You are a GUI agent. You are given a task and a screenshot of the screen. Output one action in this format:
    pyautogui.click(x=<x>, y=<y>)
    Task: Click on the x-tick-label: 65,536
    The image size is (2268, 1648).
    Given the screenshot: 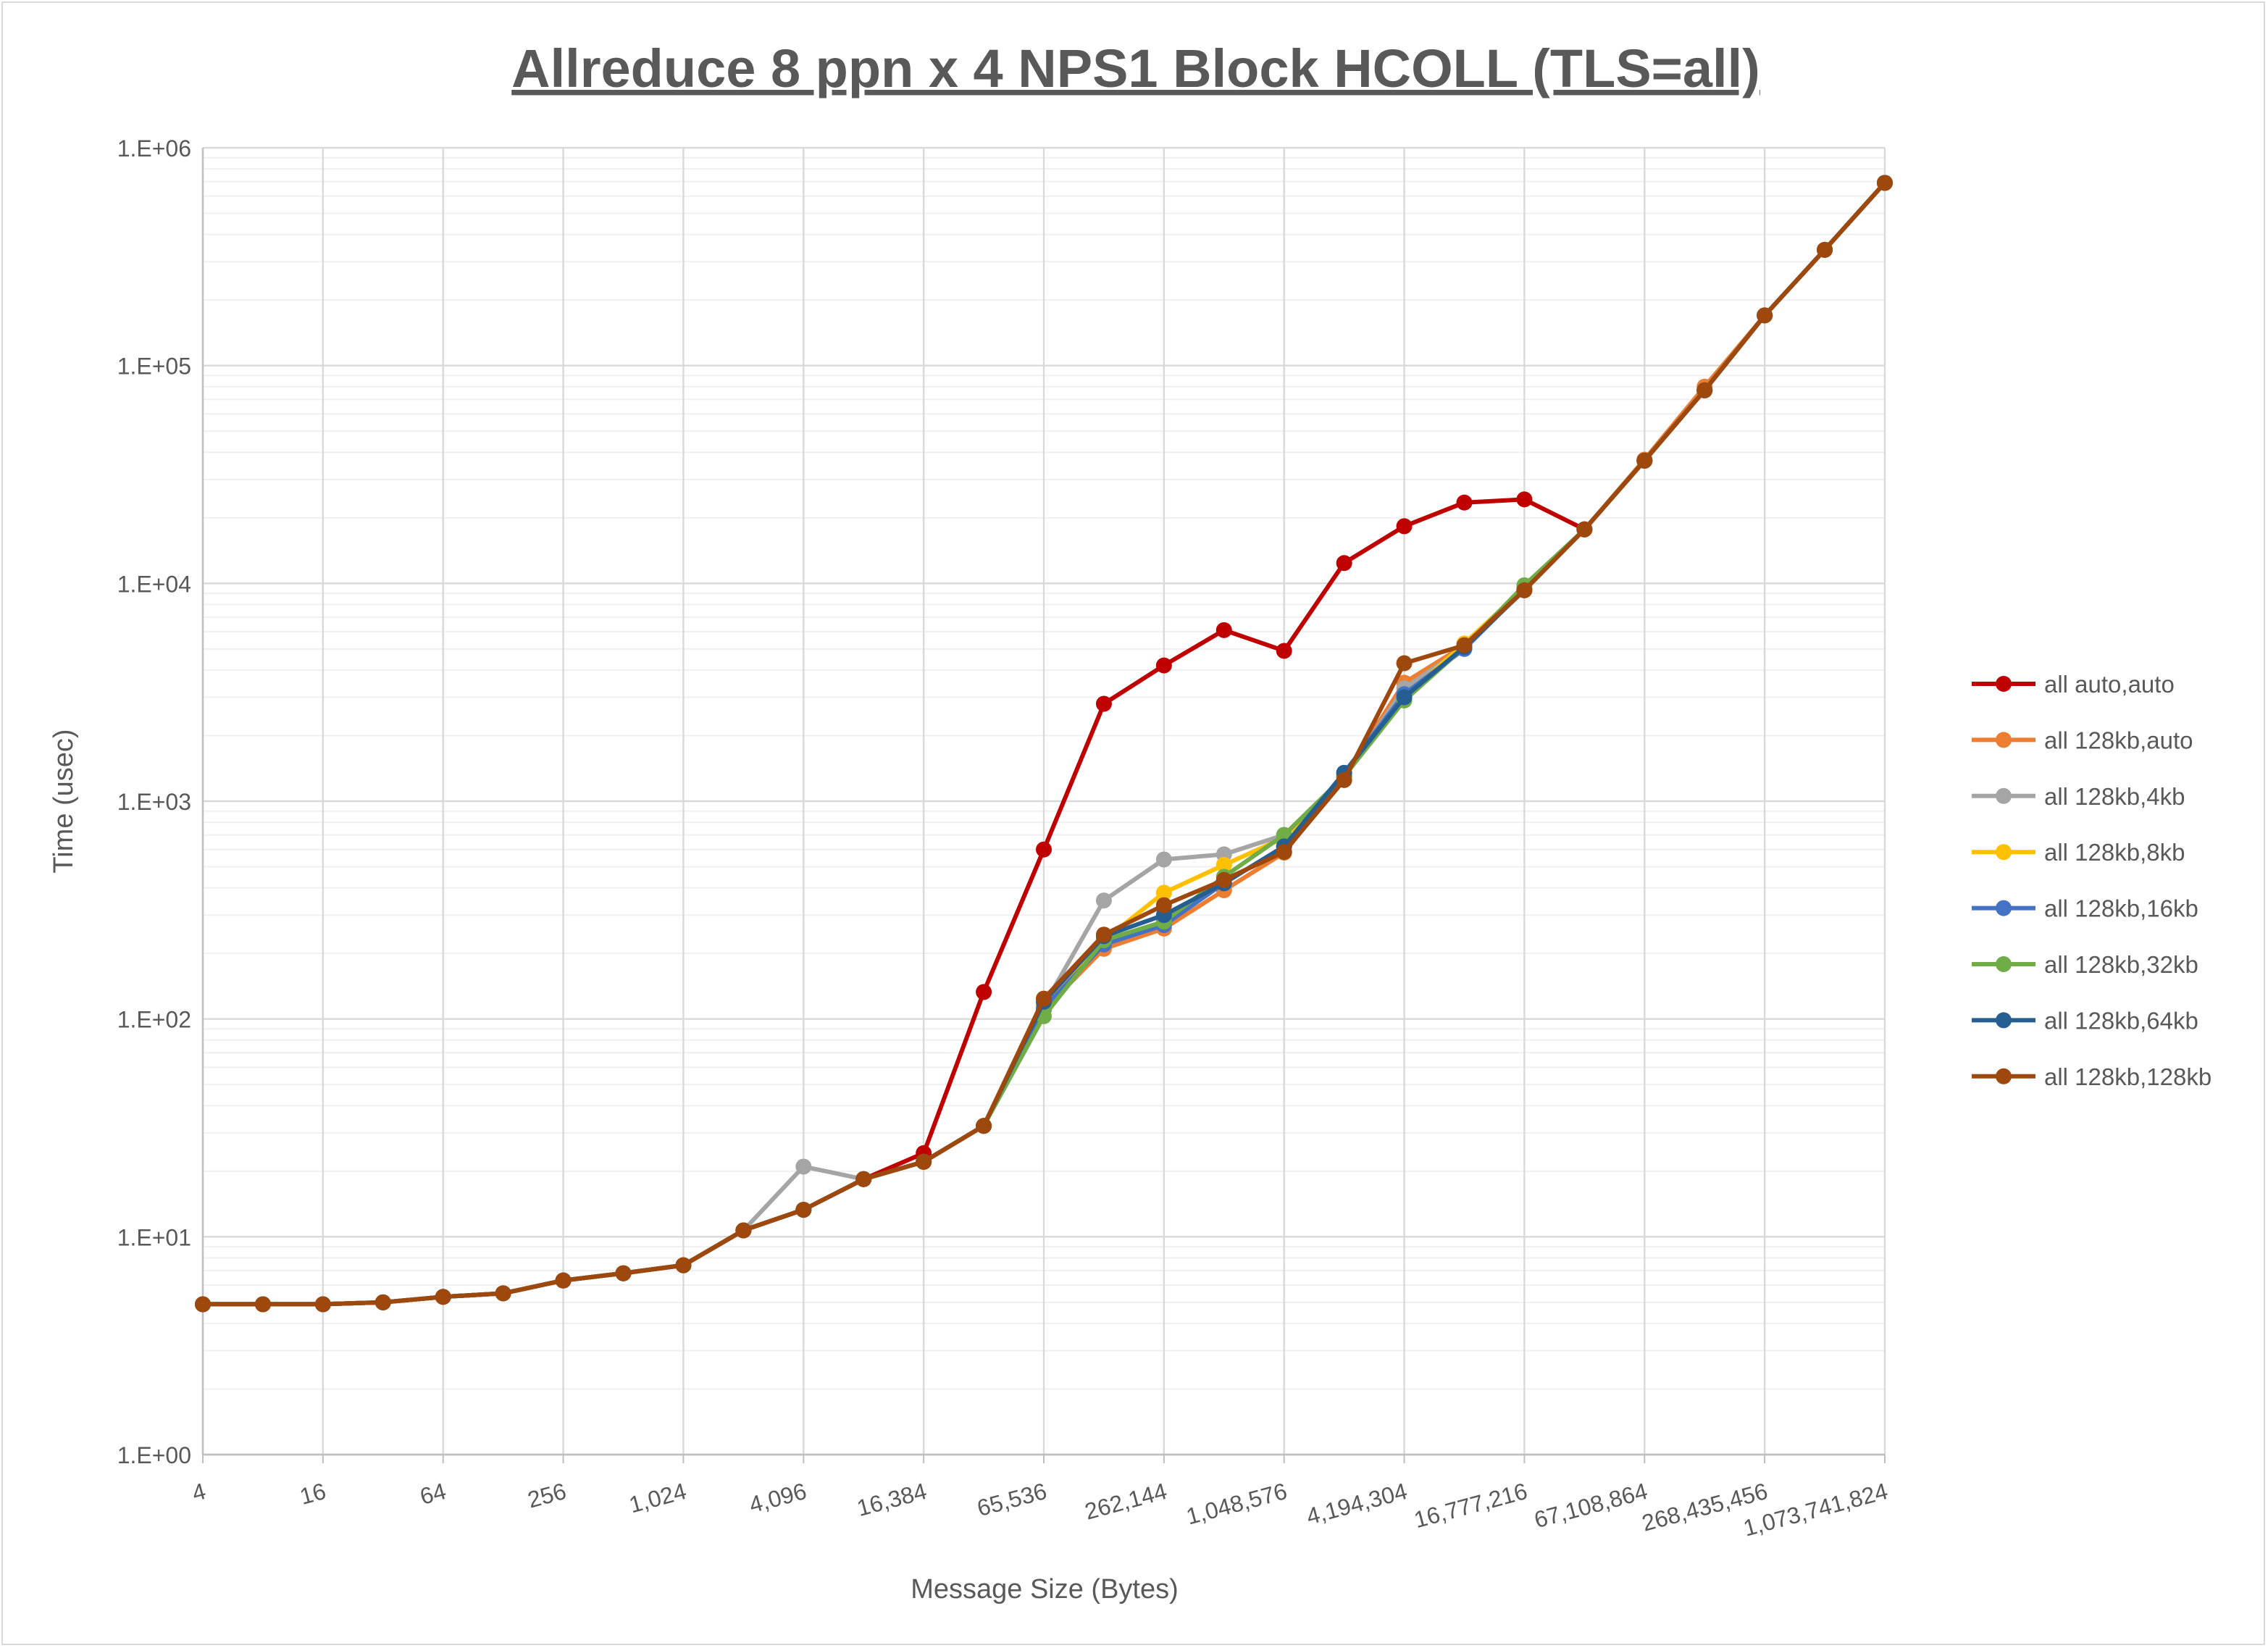 What is the action you would take?
    pyautogui.click(x=1012, y=1499)
    